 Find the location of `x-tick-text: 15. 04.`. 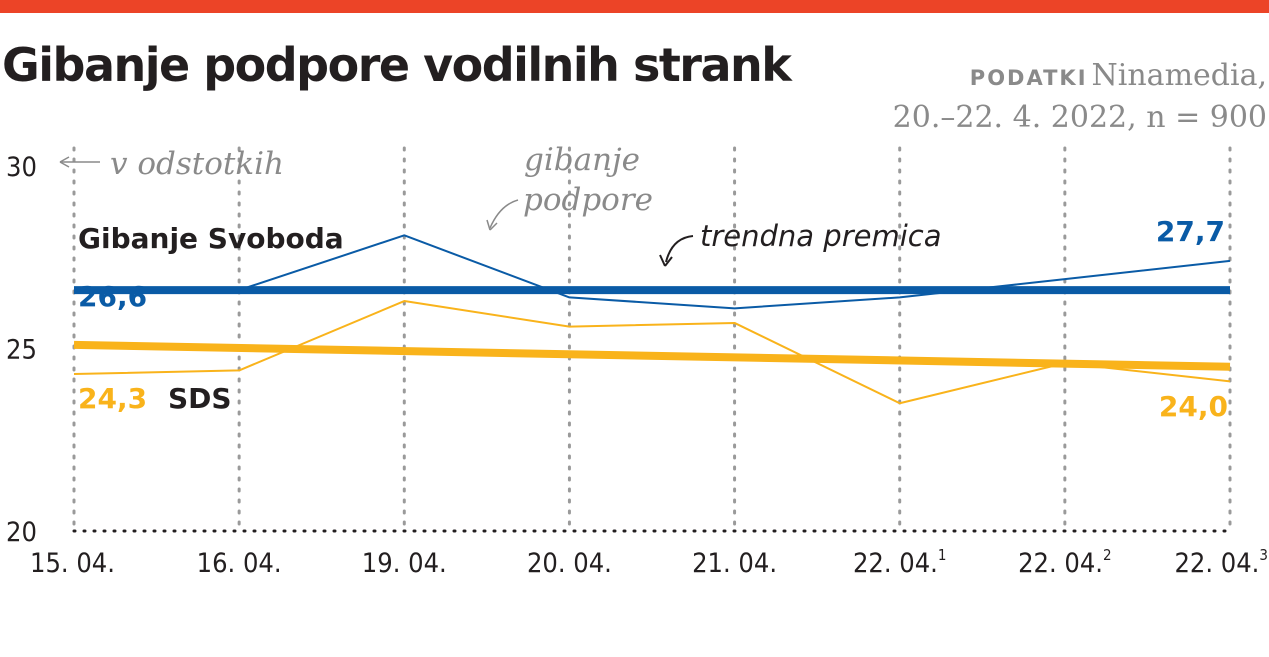

x-tick-text: 15. 04. is located at coordinates (72, 563).